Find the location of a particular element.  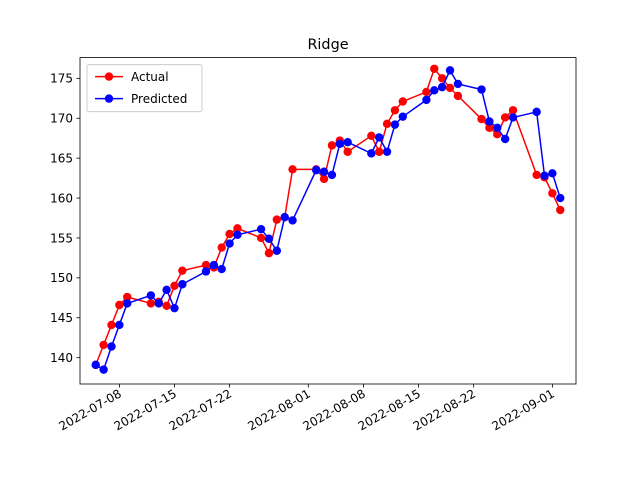

x-tick-label-7: 2022-09-01 is located at coordinates (522, 409).